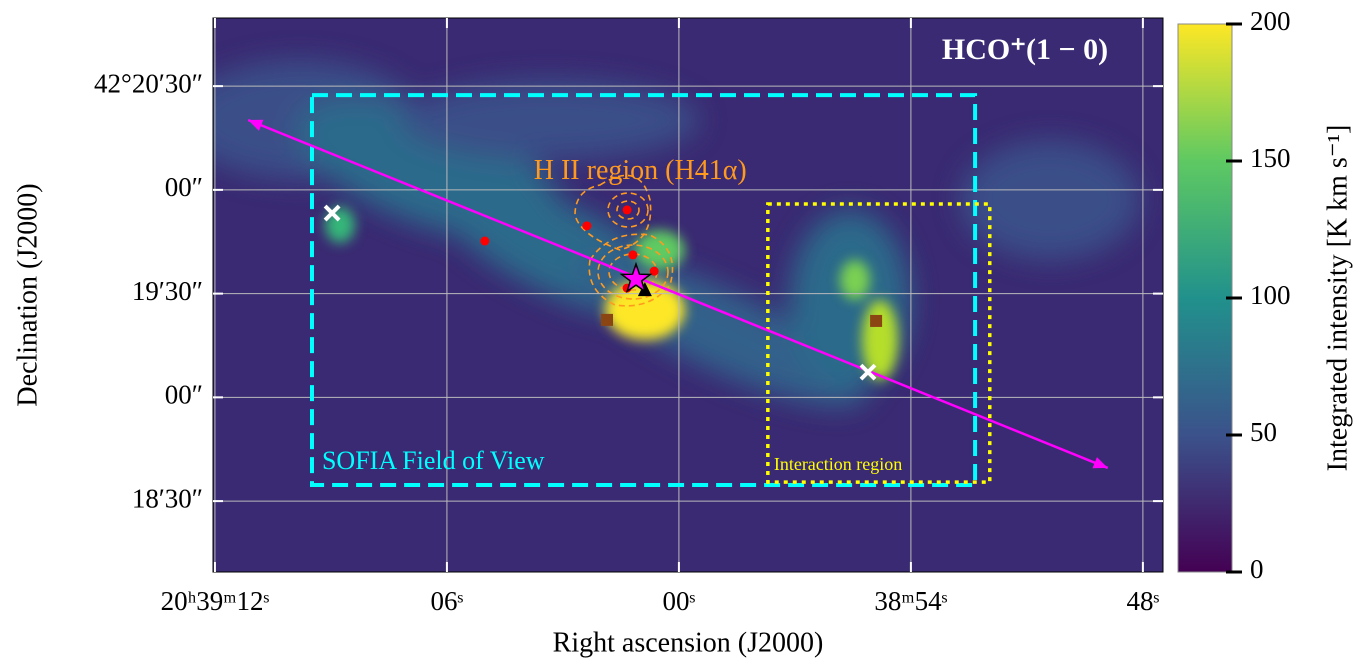  What do you see at coordinates (167, 291) in the screenshot?
I see `y-tick-label: 19′30″` at bounding box center [167, 291].